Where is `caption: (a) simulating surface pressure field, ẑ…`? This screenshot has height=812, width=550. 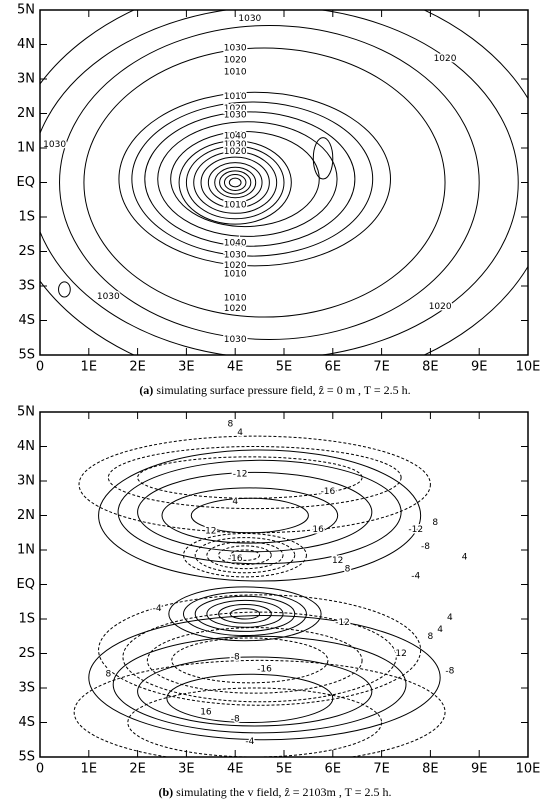 caption: (a) simulating surface pressure field, ẑ… is located at coordinates (274, 390).